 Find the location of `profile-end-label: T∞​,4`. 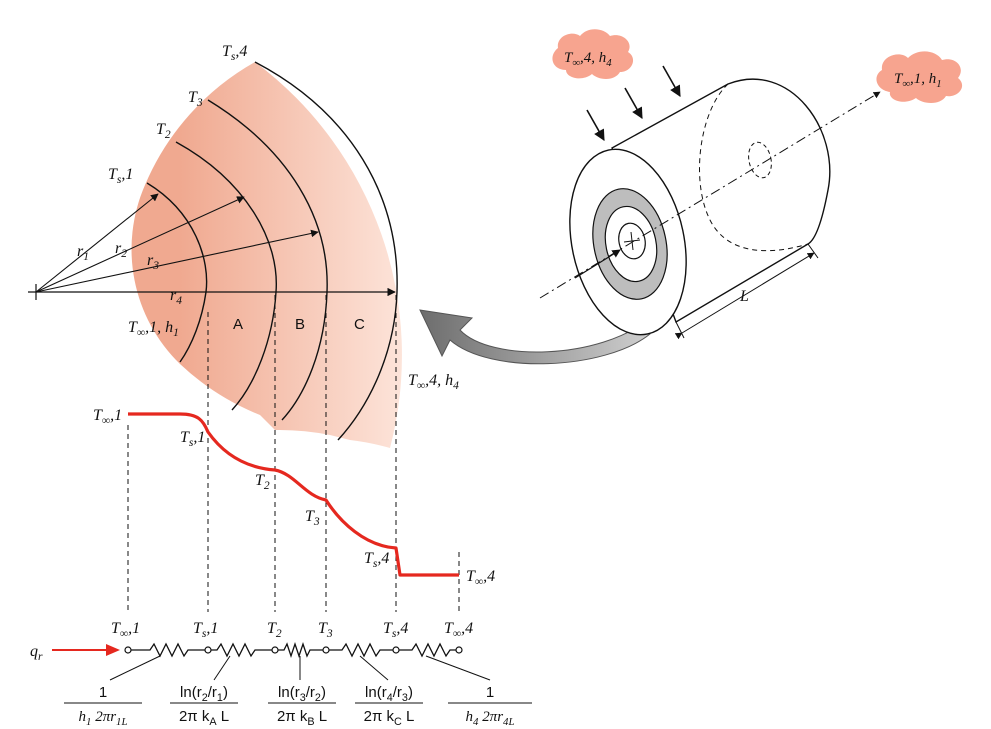

profile-end-label: T∞​,4 is located at coordinates (480, 578).